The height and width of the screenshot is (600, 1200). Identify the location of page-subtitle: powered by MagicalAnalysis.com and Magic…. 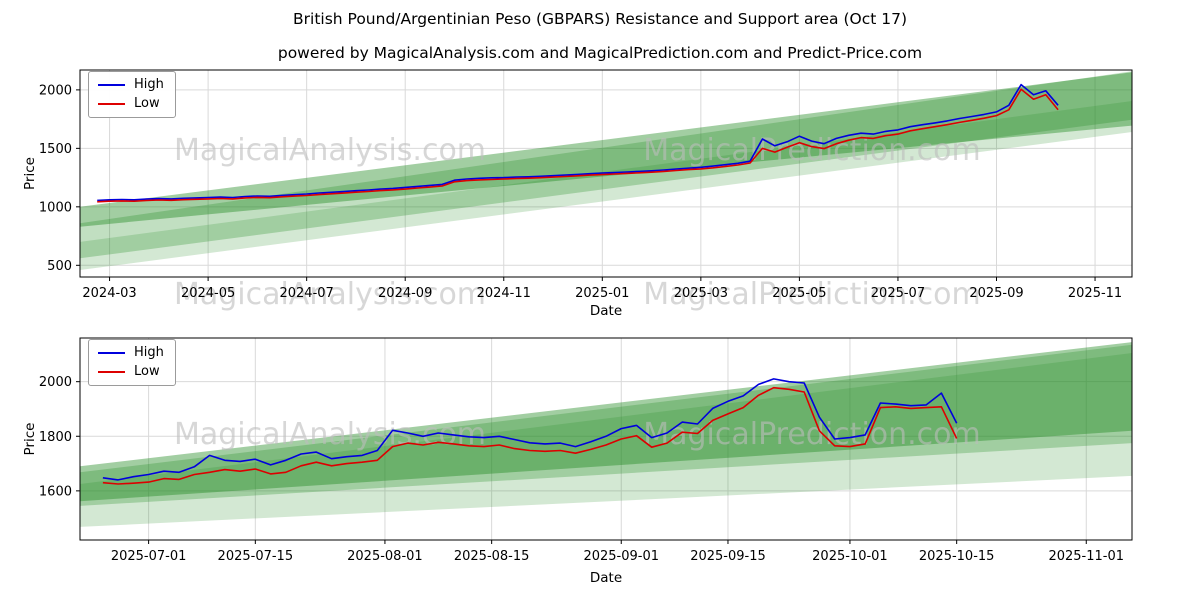
(600, 53).